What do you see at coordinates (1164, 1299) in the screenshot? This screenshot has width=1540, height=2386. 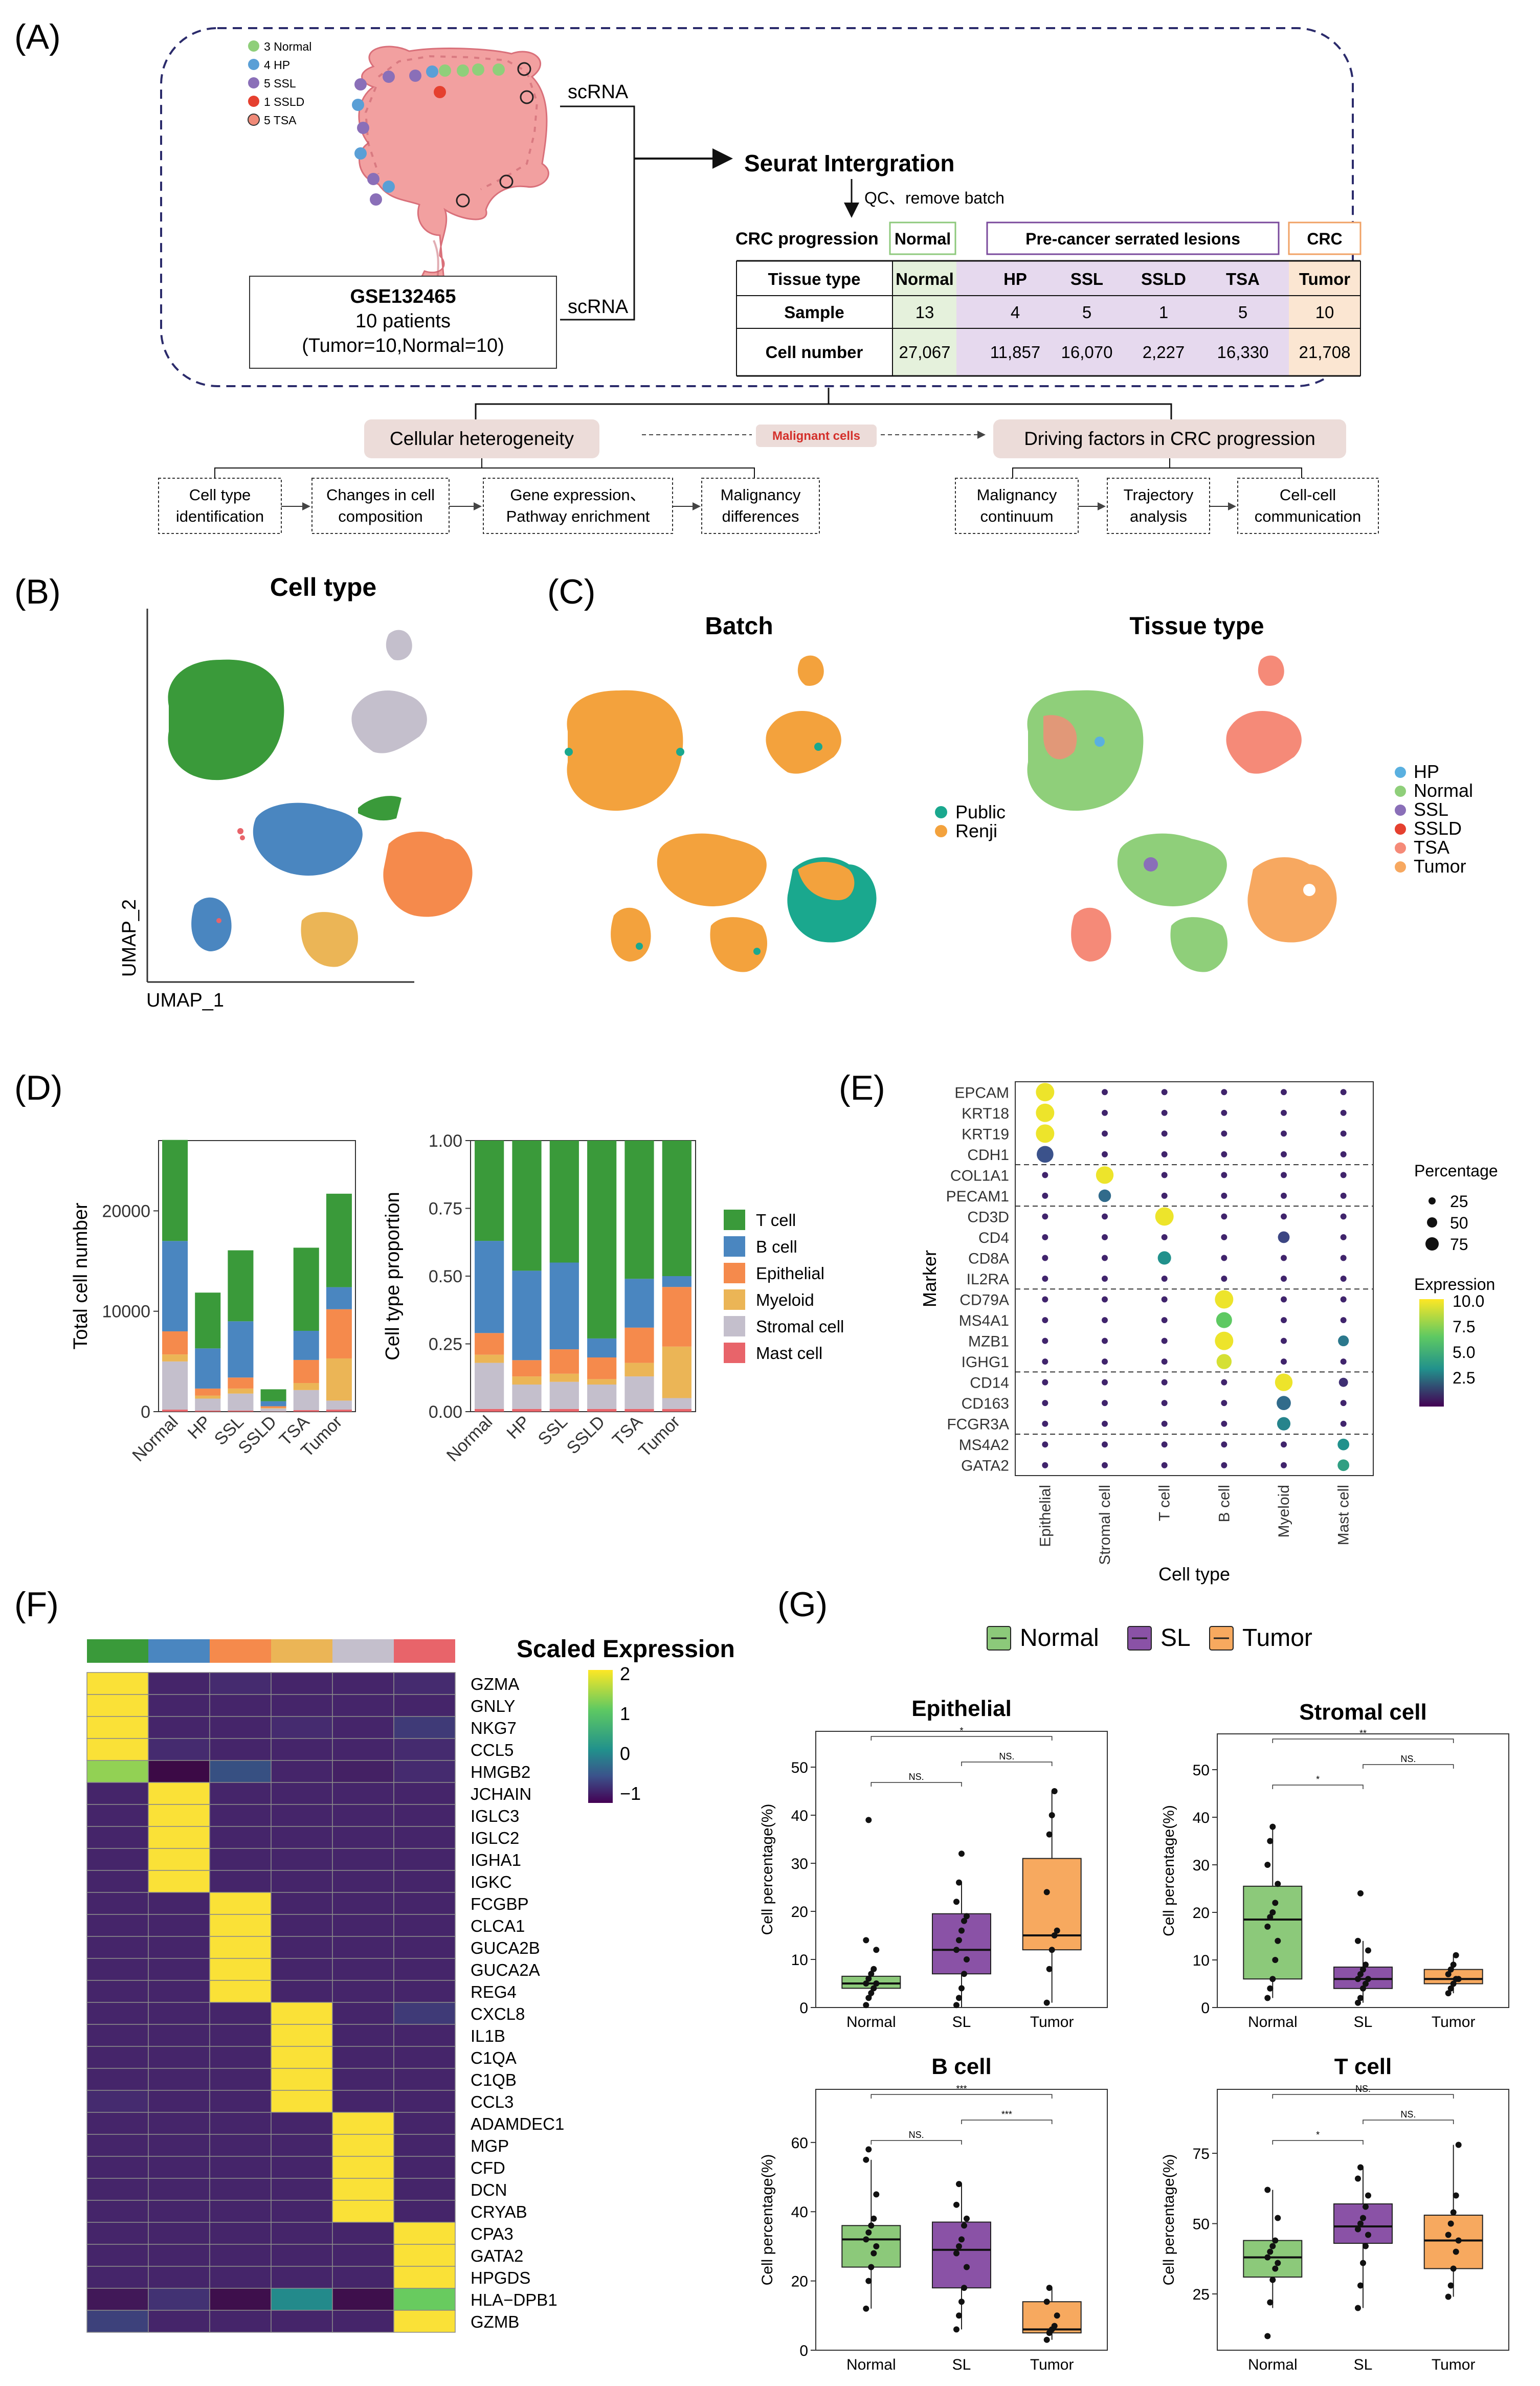 I see `dot-cd79a-t-cell` at bounding box center [1164, 1299].